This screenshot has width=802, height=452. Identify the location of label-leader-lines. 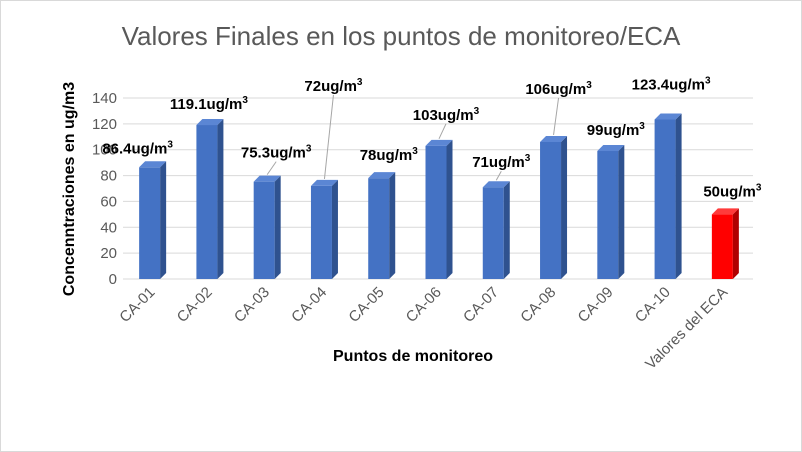
(413, 137).